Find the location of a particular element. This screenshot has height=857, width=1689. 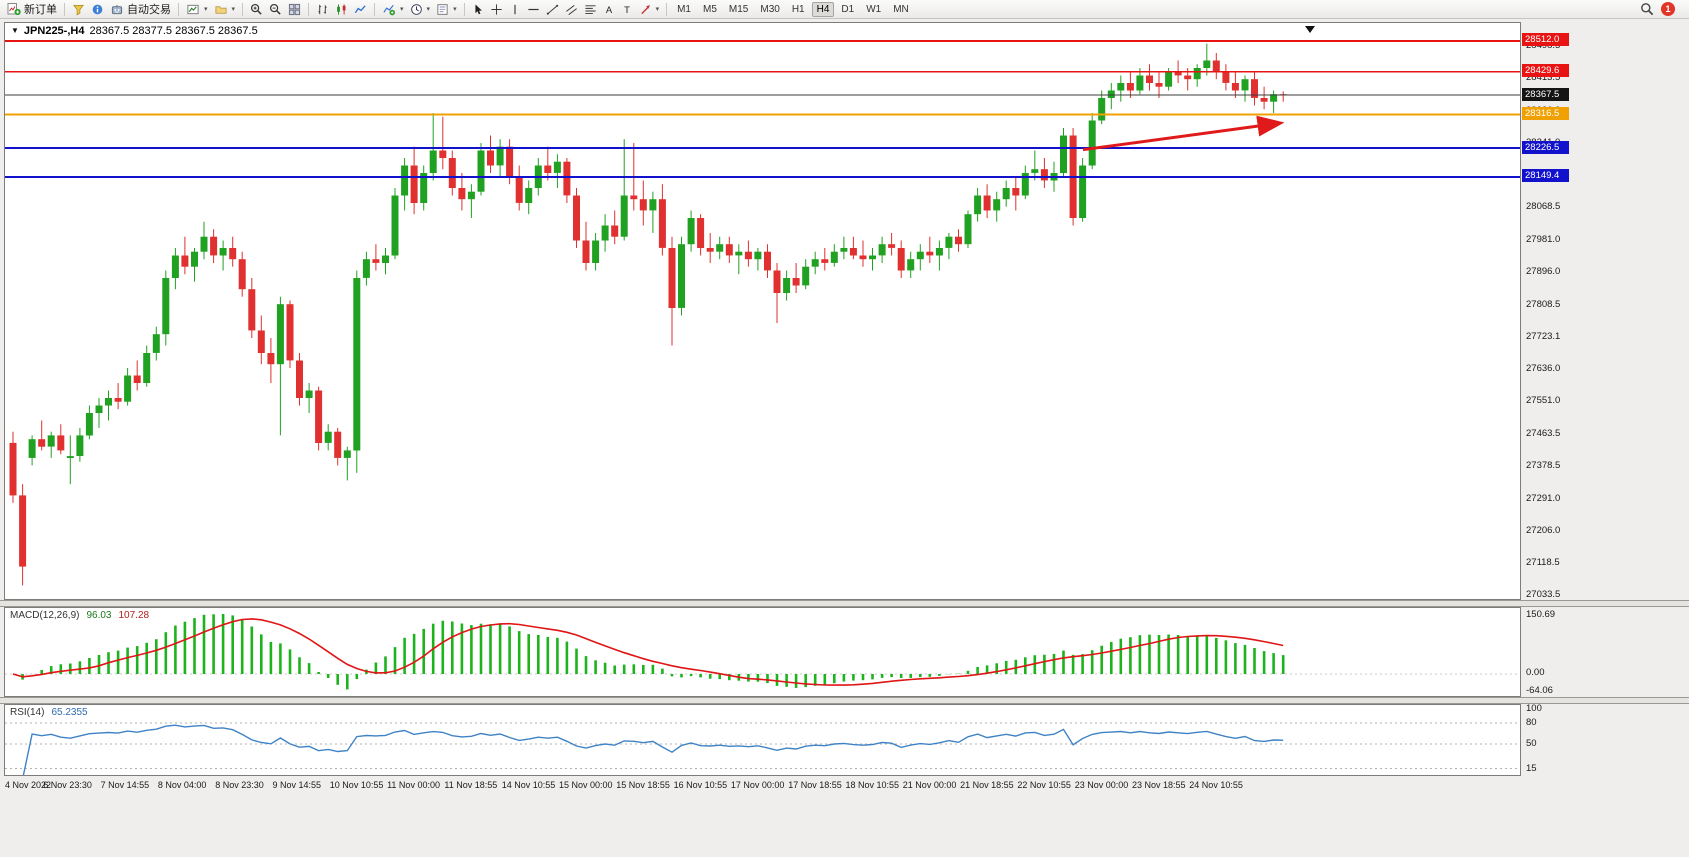

zoom-in-icon is located at coordinates (256, 9).